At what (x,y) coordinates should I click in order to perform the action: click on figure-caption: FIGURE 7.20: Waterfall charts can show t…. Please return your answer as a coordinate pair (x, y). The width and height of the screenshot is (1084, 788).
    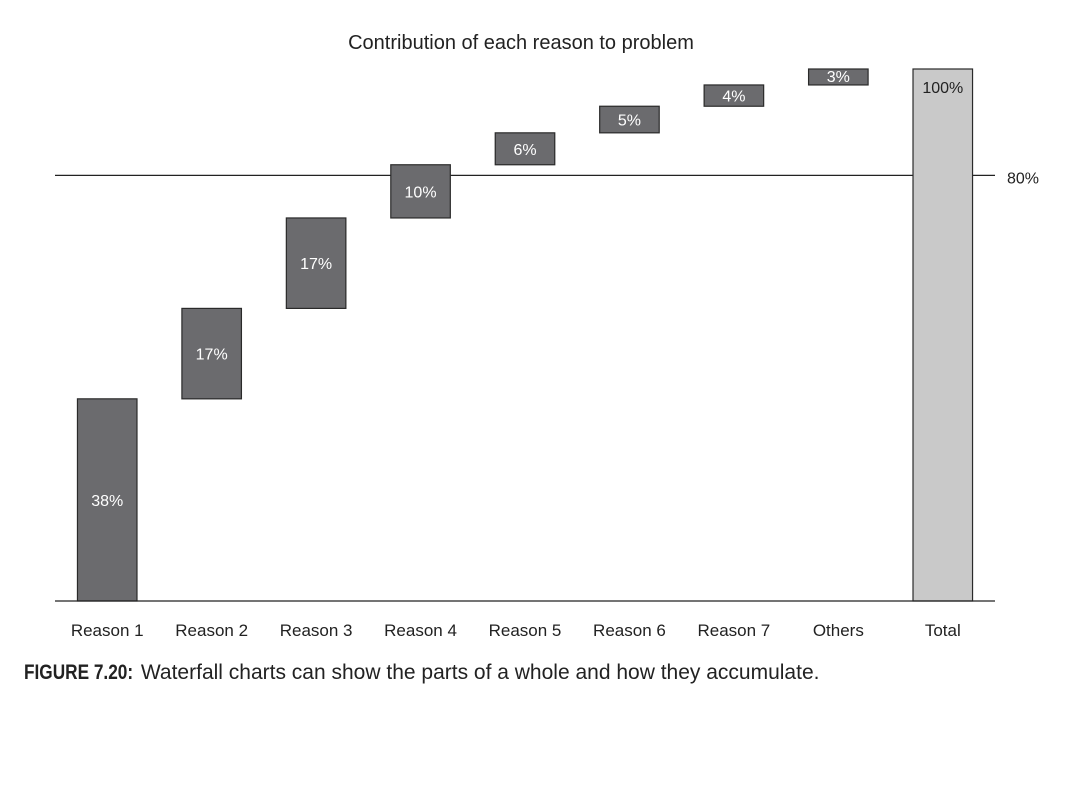
    Looking at the image, I should click on (421, 673).